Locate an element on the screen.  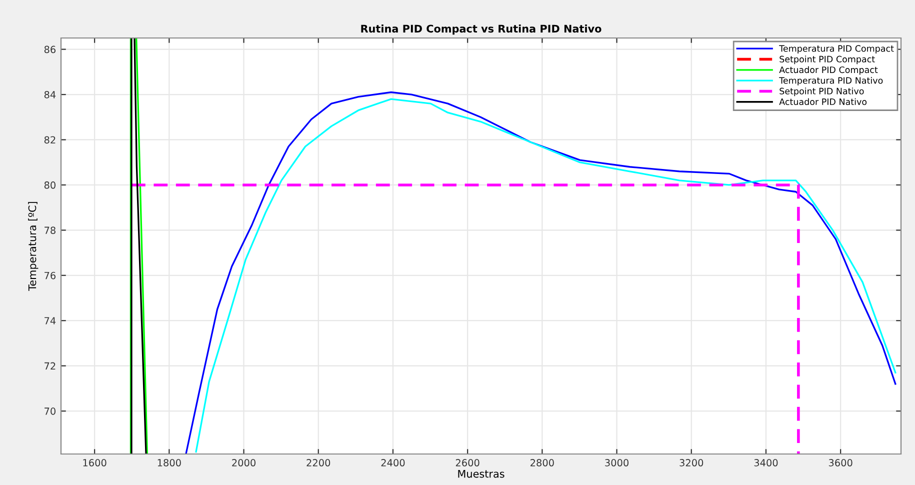
x-tick-label: 3200 is located at coordinates (692, 462).